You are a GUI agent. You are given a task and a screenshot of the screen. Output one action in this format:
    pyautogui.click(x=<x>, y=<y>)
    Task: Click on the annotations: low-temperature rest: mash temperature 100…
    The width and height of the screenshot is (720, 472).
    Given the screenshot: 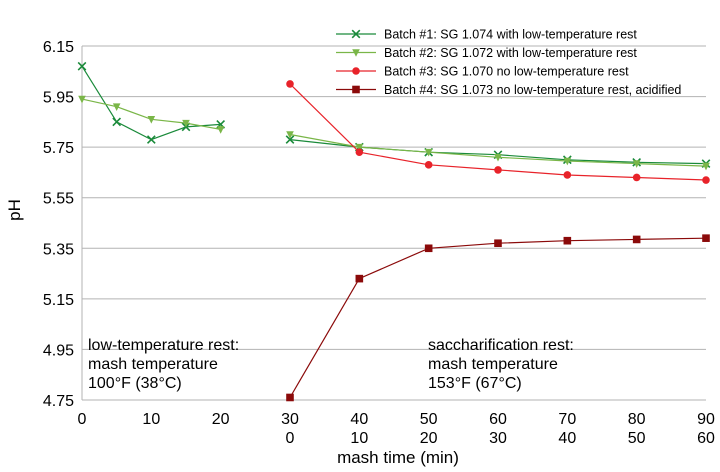 What is the action you would take?
    pyautogui.click(x=331, y=364)
    